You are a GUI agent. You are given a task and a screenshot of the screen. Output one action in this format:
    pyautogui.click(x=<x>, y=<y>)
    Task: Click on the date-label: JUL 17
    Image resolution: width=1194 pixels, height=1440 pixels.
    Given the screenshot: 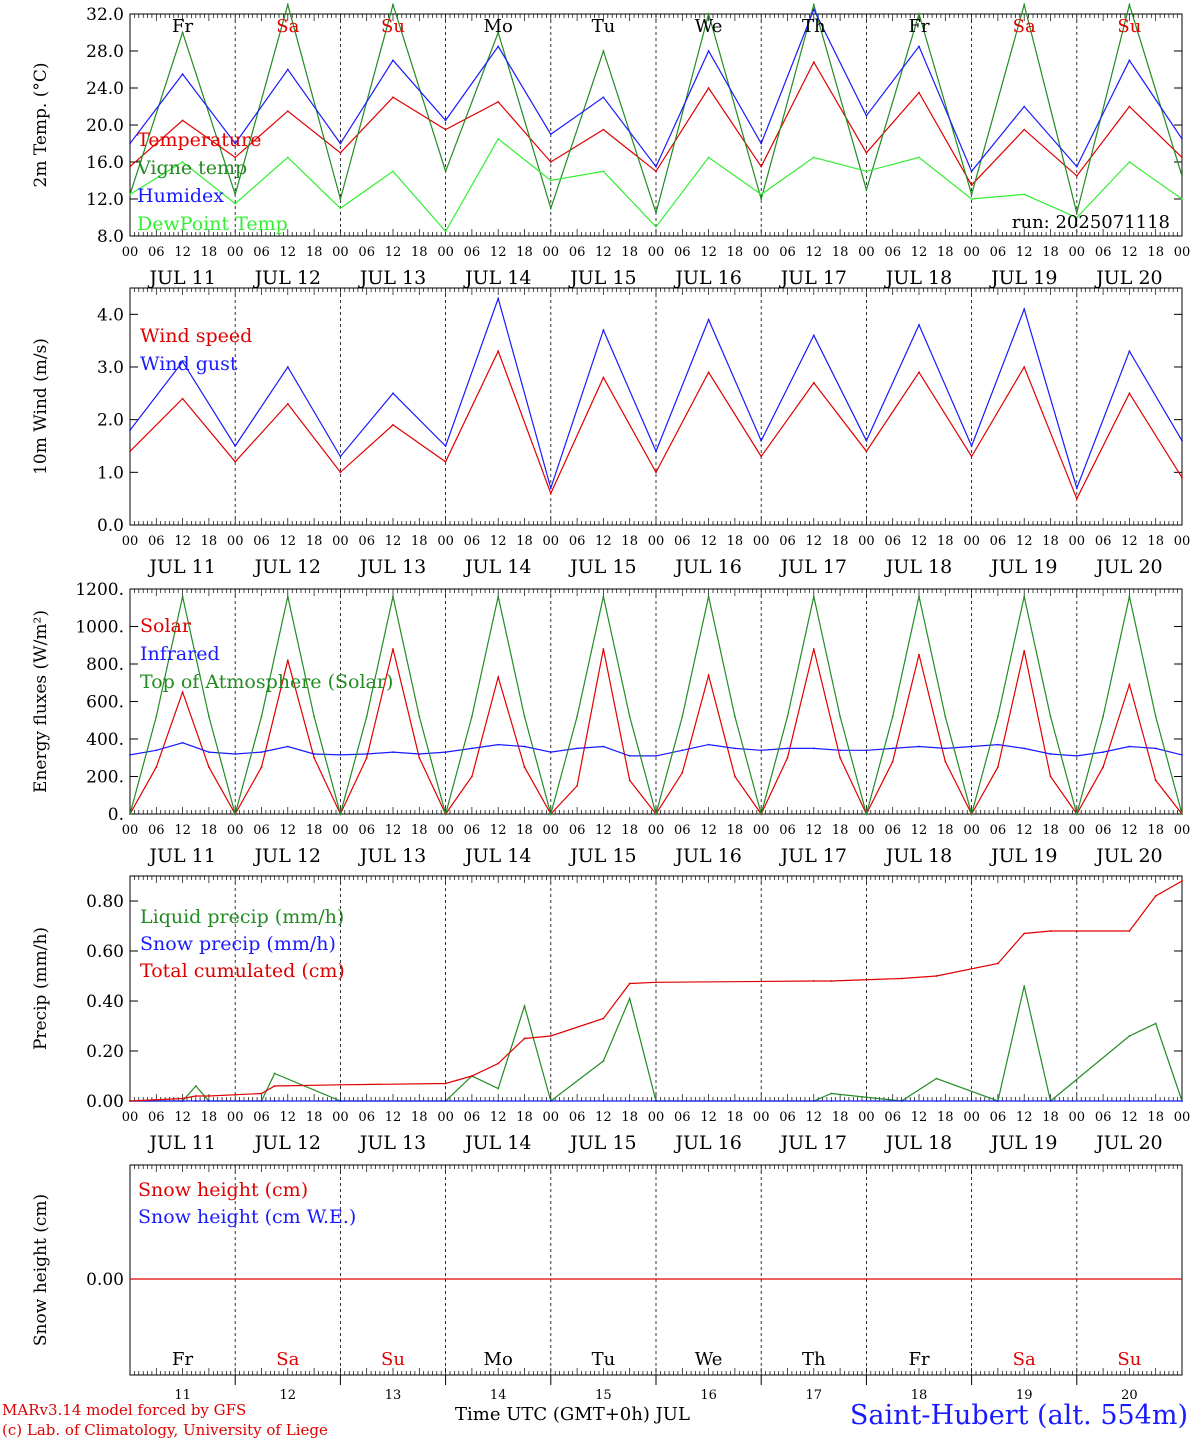 What is the action you would take?
    pyautogui.click(x=813, y=278)
    